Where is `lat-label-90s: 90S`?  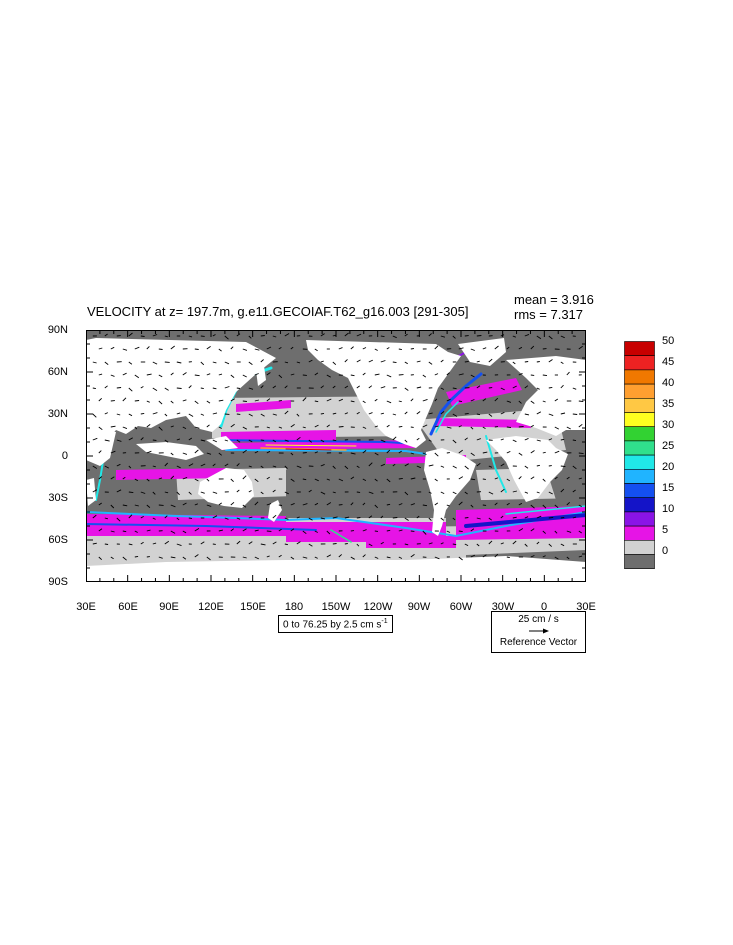
lat-label-90s: 90S is located at coordinates (58, 582).